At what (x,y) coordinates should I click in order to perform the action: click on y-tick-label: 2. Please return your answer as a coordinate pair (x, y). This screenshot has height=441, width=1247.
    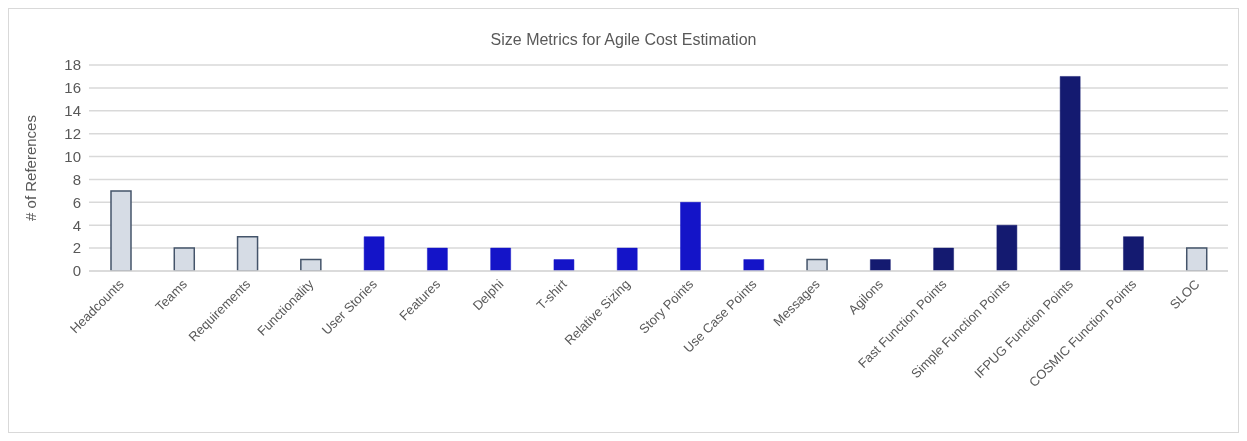
    Looking at the image, I should click on (76, 248).